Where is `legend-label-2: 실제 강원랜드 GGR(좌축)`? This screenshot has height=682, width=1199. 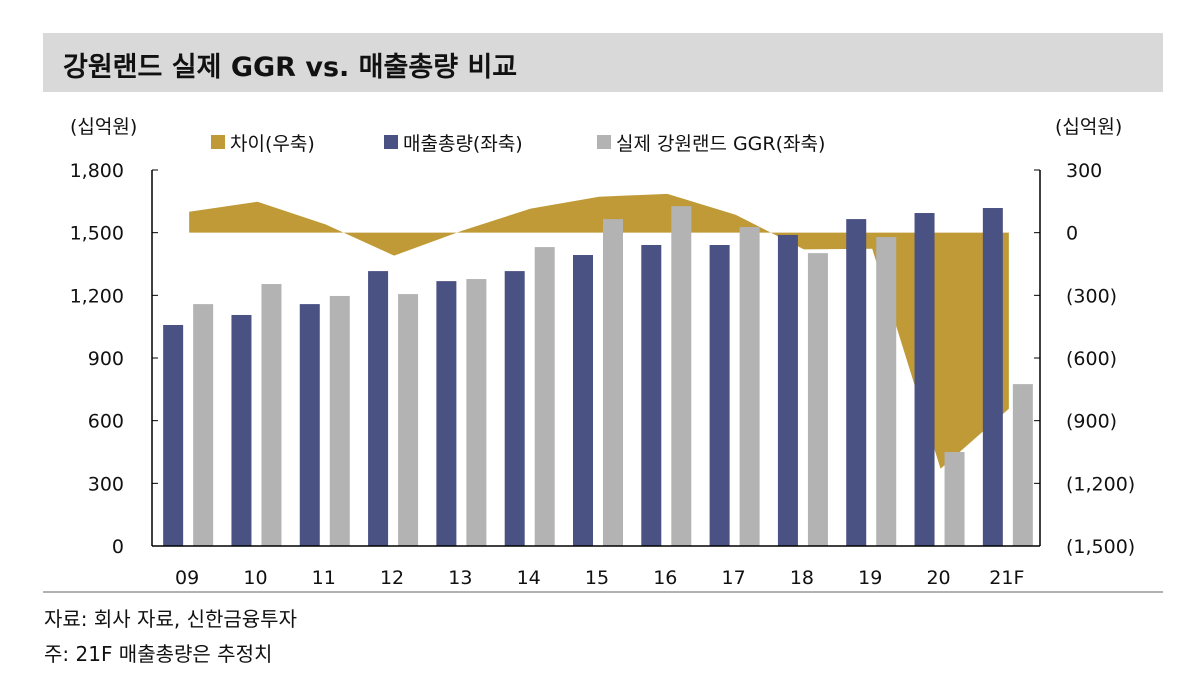 legend-label-2: 실제 강원랜드 GGR(좌축) is located at coordinates (720, 144).